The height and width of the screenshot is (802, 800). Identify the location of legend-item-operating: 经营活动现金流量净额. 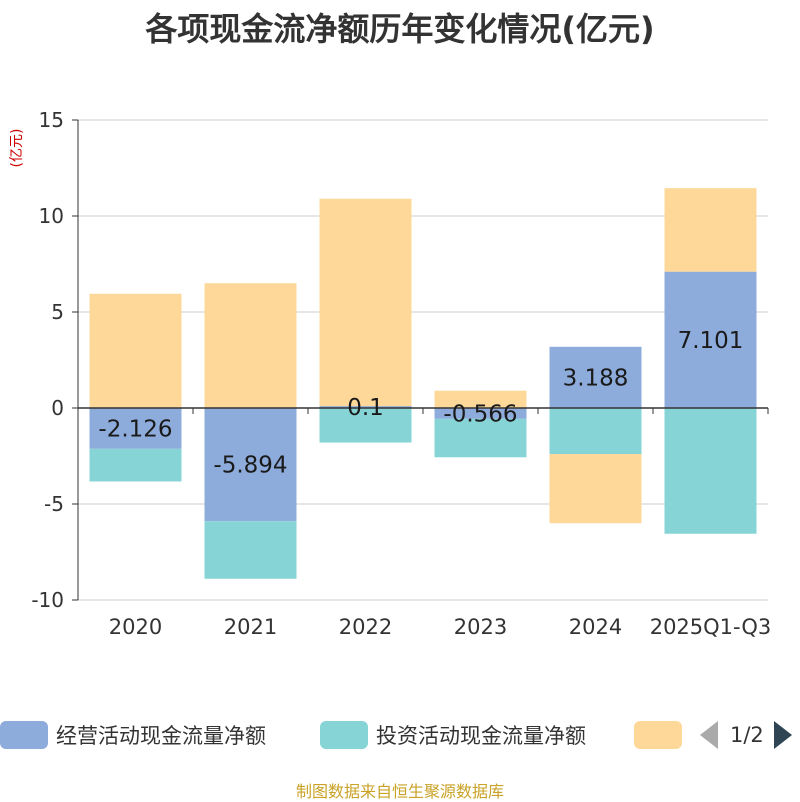
(133, 735).